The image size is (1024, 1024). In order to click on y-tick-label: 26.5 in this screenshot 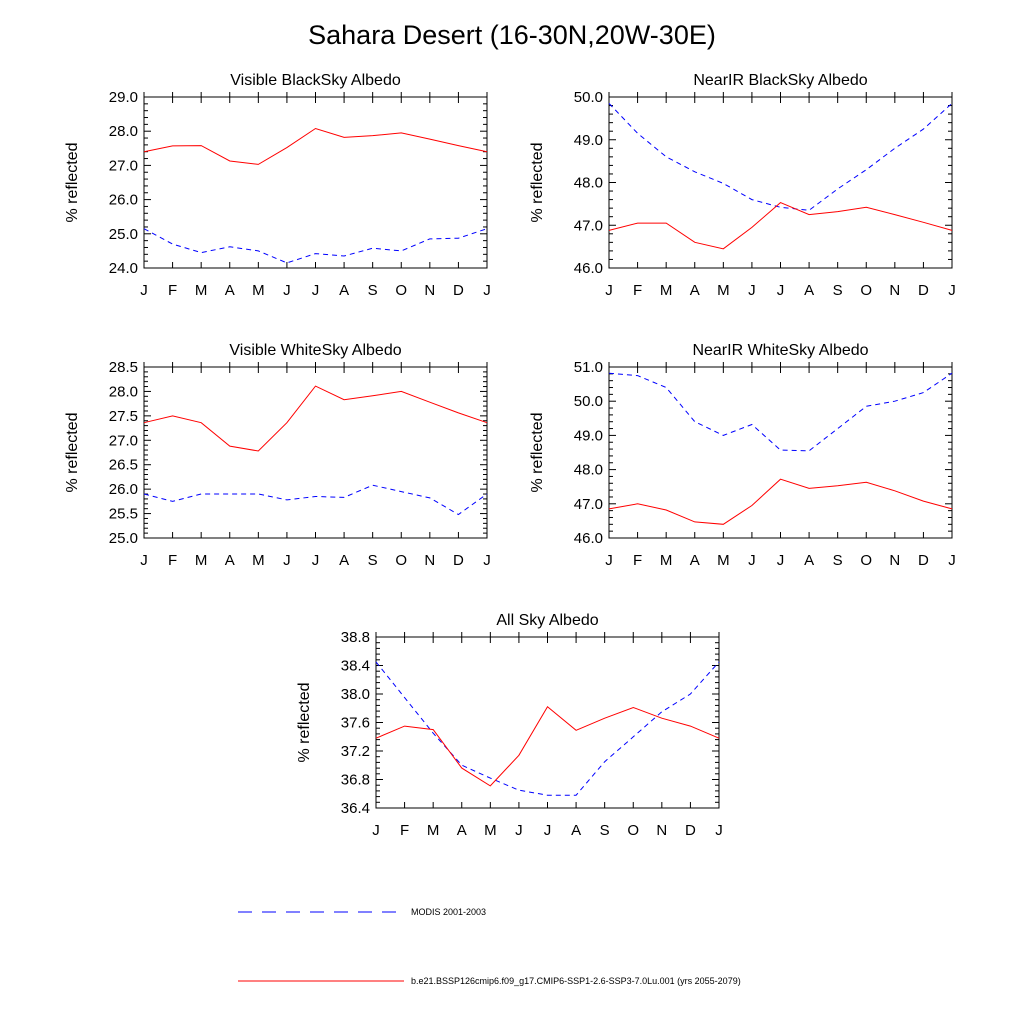, I will do `click(123, 465)`.